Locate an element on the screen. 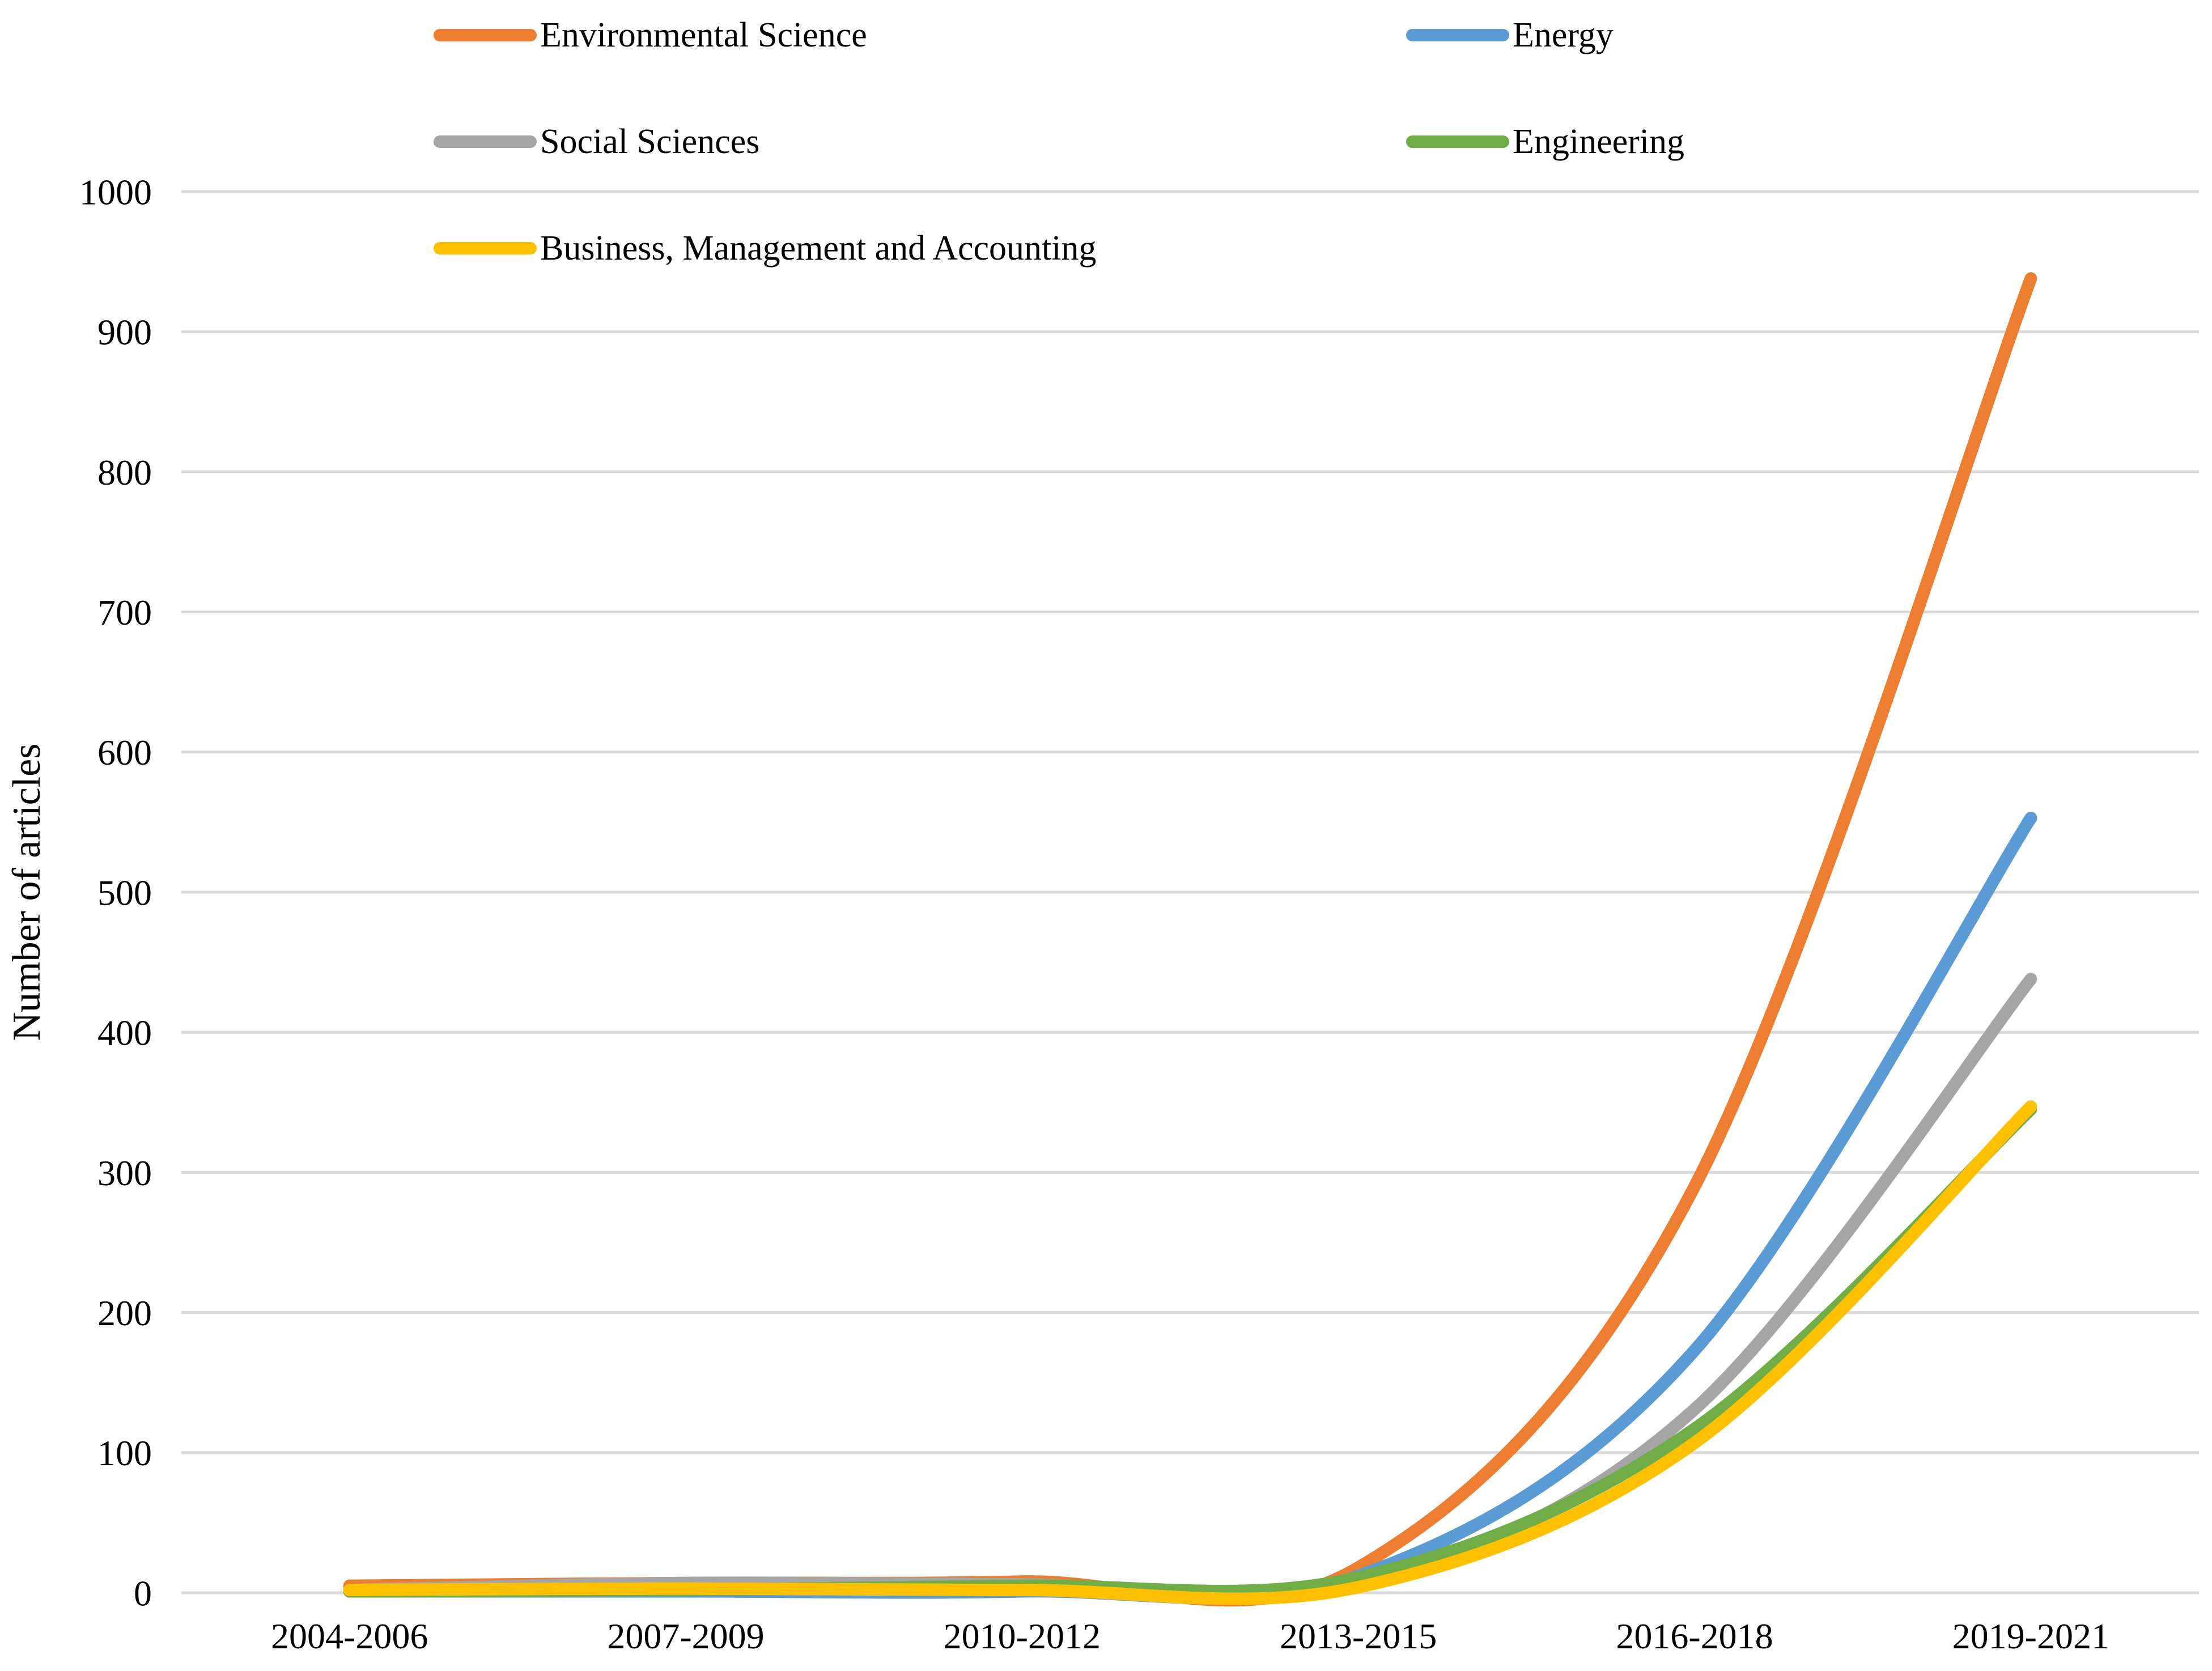 The height and width of the screenshot is (1671, 2212). y-tick-label-600: 600 is located at coordinates (125, 752).